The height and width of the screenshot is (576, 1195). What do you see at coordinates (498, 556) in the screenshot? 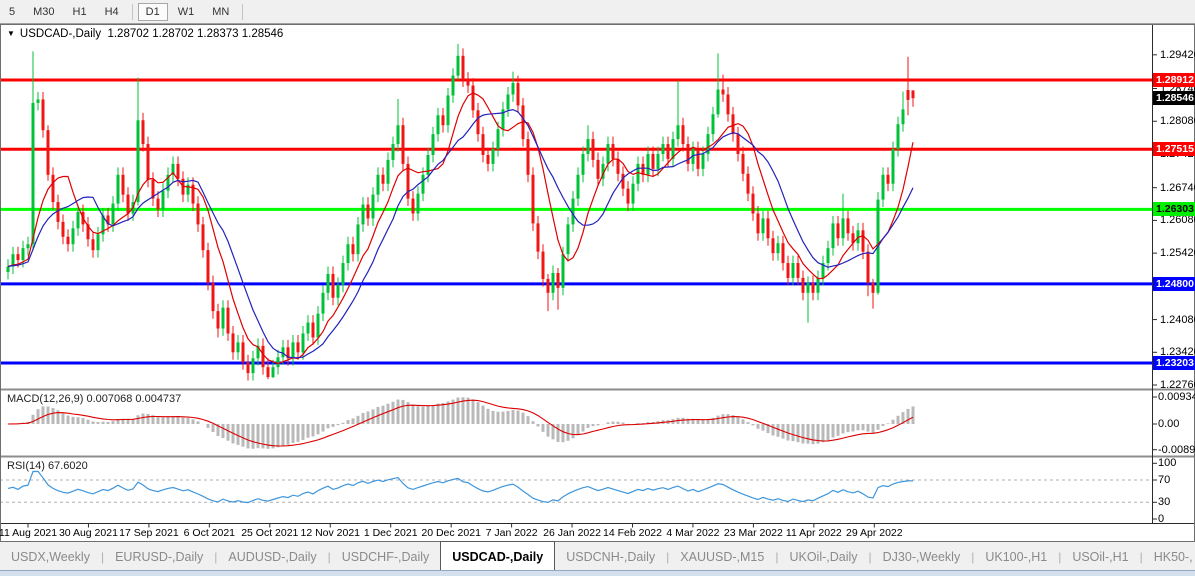
I see `tab-usdcad-daily: USDCAD-,Daily` at bounding box center [498, 556].